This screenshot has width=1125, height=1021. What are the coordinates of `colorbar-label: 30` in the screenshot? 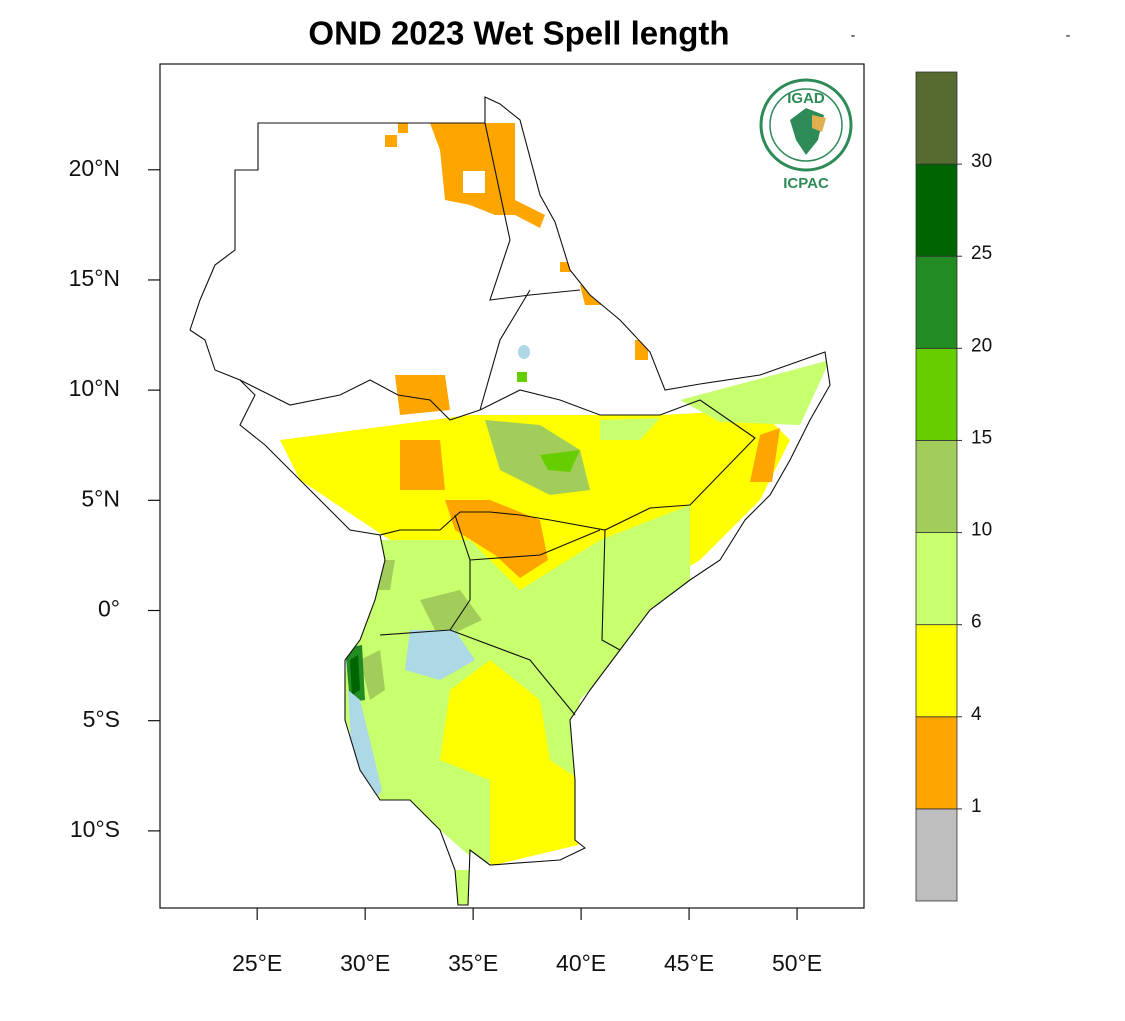 It's located at (981, 161).